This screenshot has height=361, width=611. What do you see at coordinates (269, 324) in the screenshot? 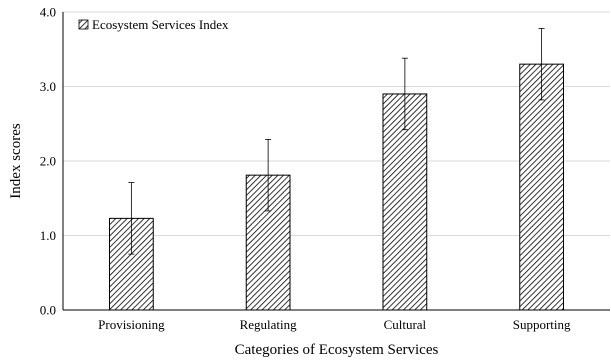
I see `x-tick-label: Regulating` at bounding box center [269, 324].